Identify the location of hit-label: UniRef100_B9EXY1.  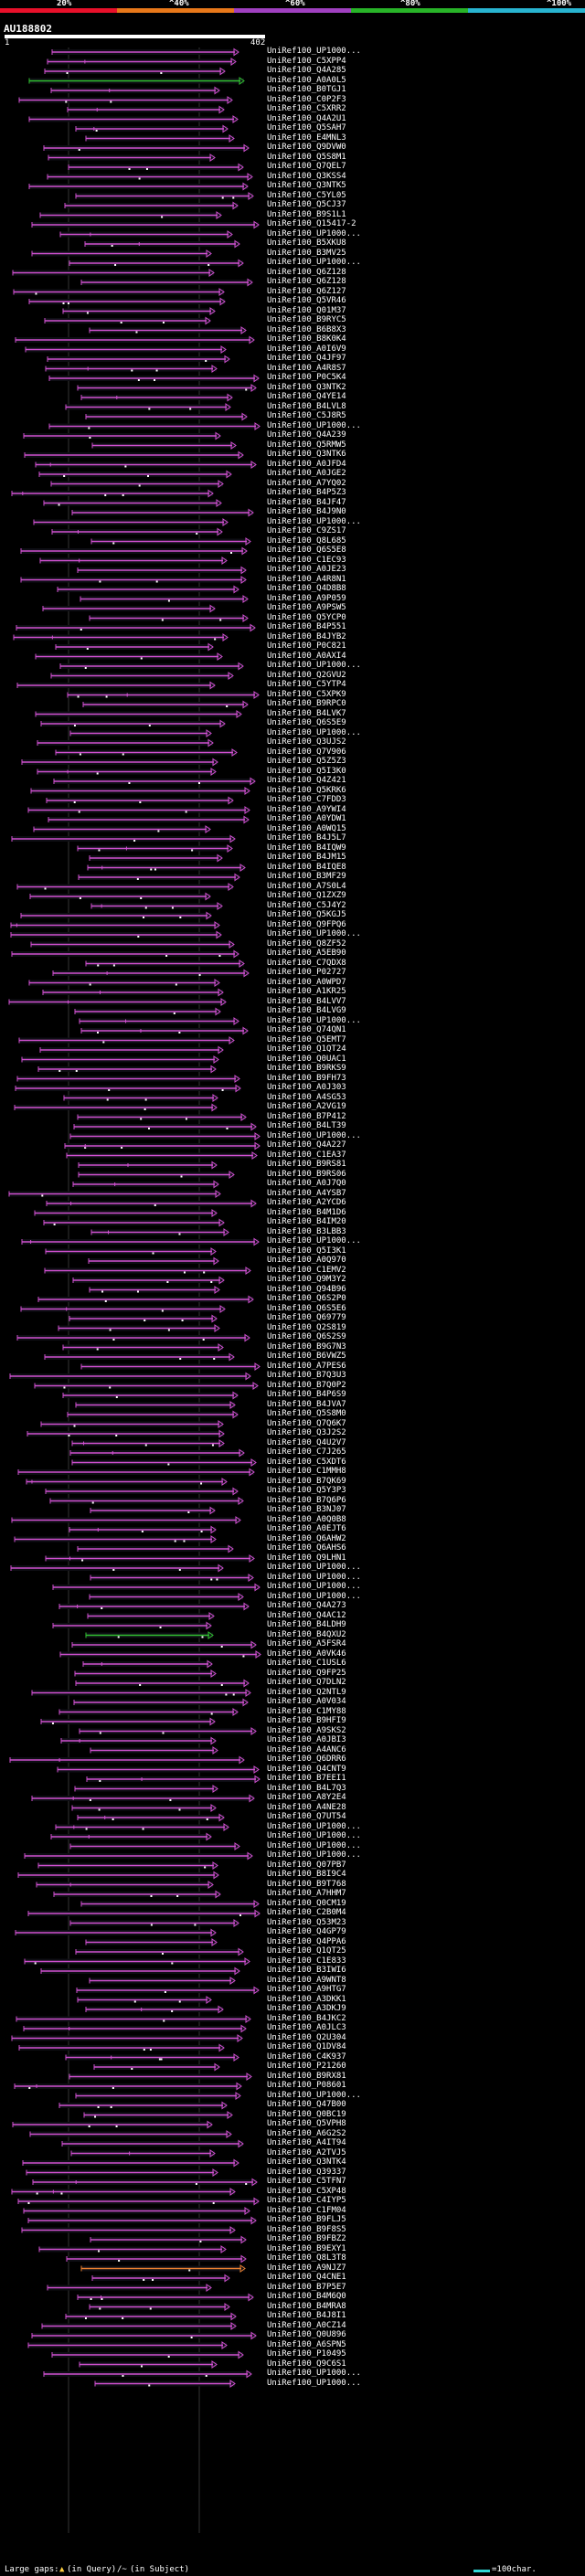
(307, 2248).